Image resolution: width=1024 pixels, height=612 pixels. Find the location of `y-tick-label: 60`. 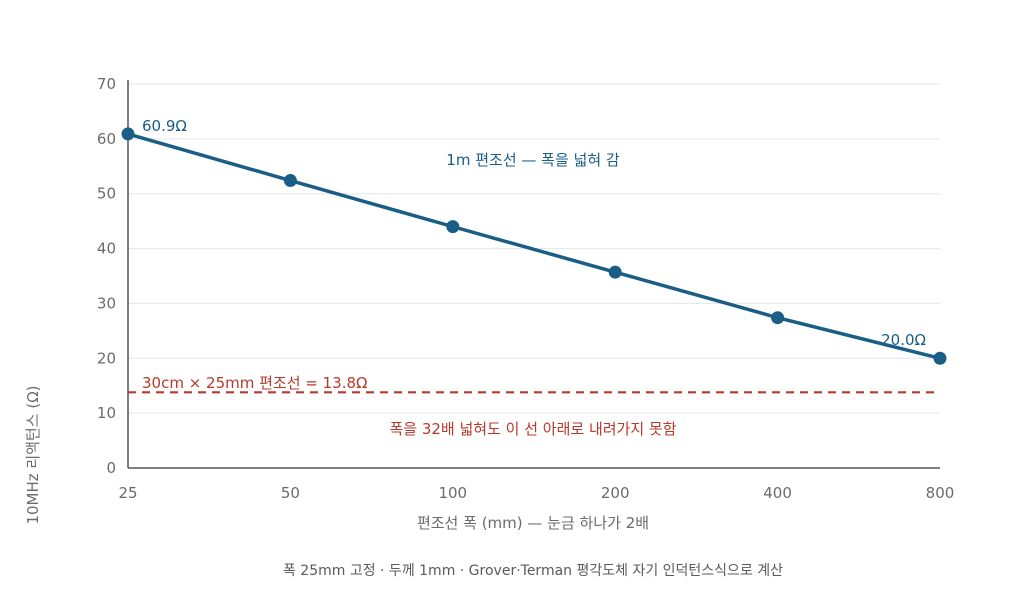

y-tick-label: 60 is located at coordinates (106, 139).